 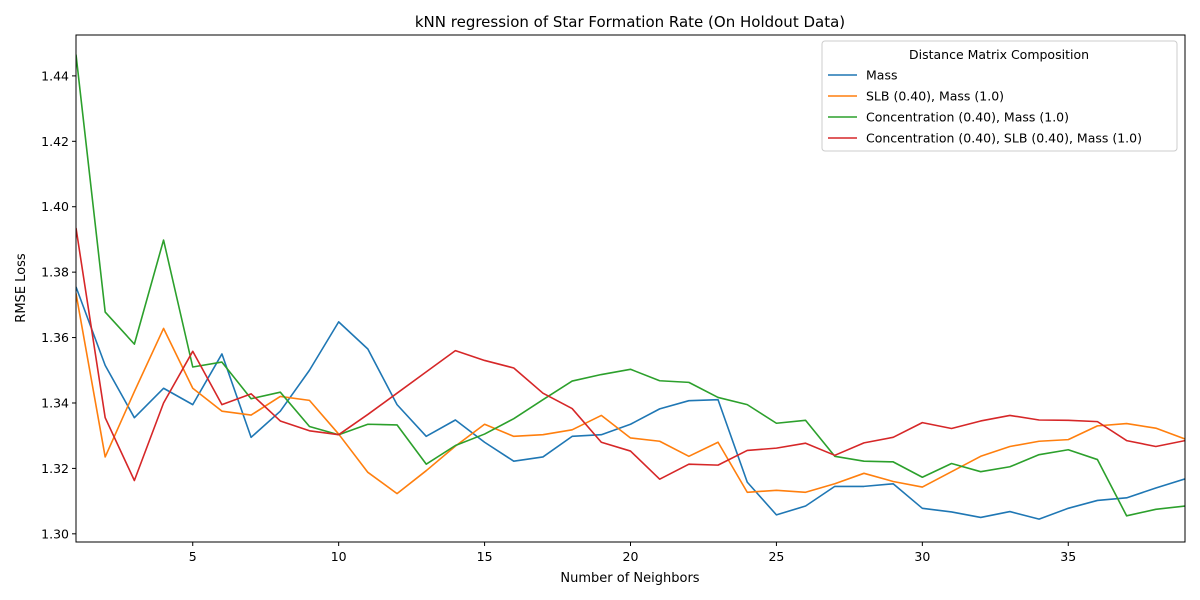 I want to click on y-axis-label: RMSE Loss, so click(x=21, y=288).